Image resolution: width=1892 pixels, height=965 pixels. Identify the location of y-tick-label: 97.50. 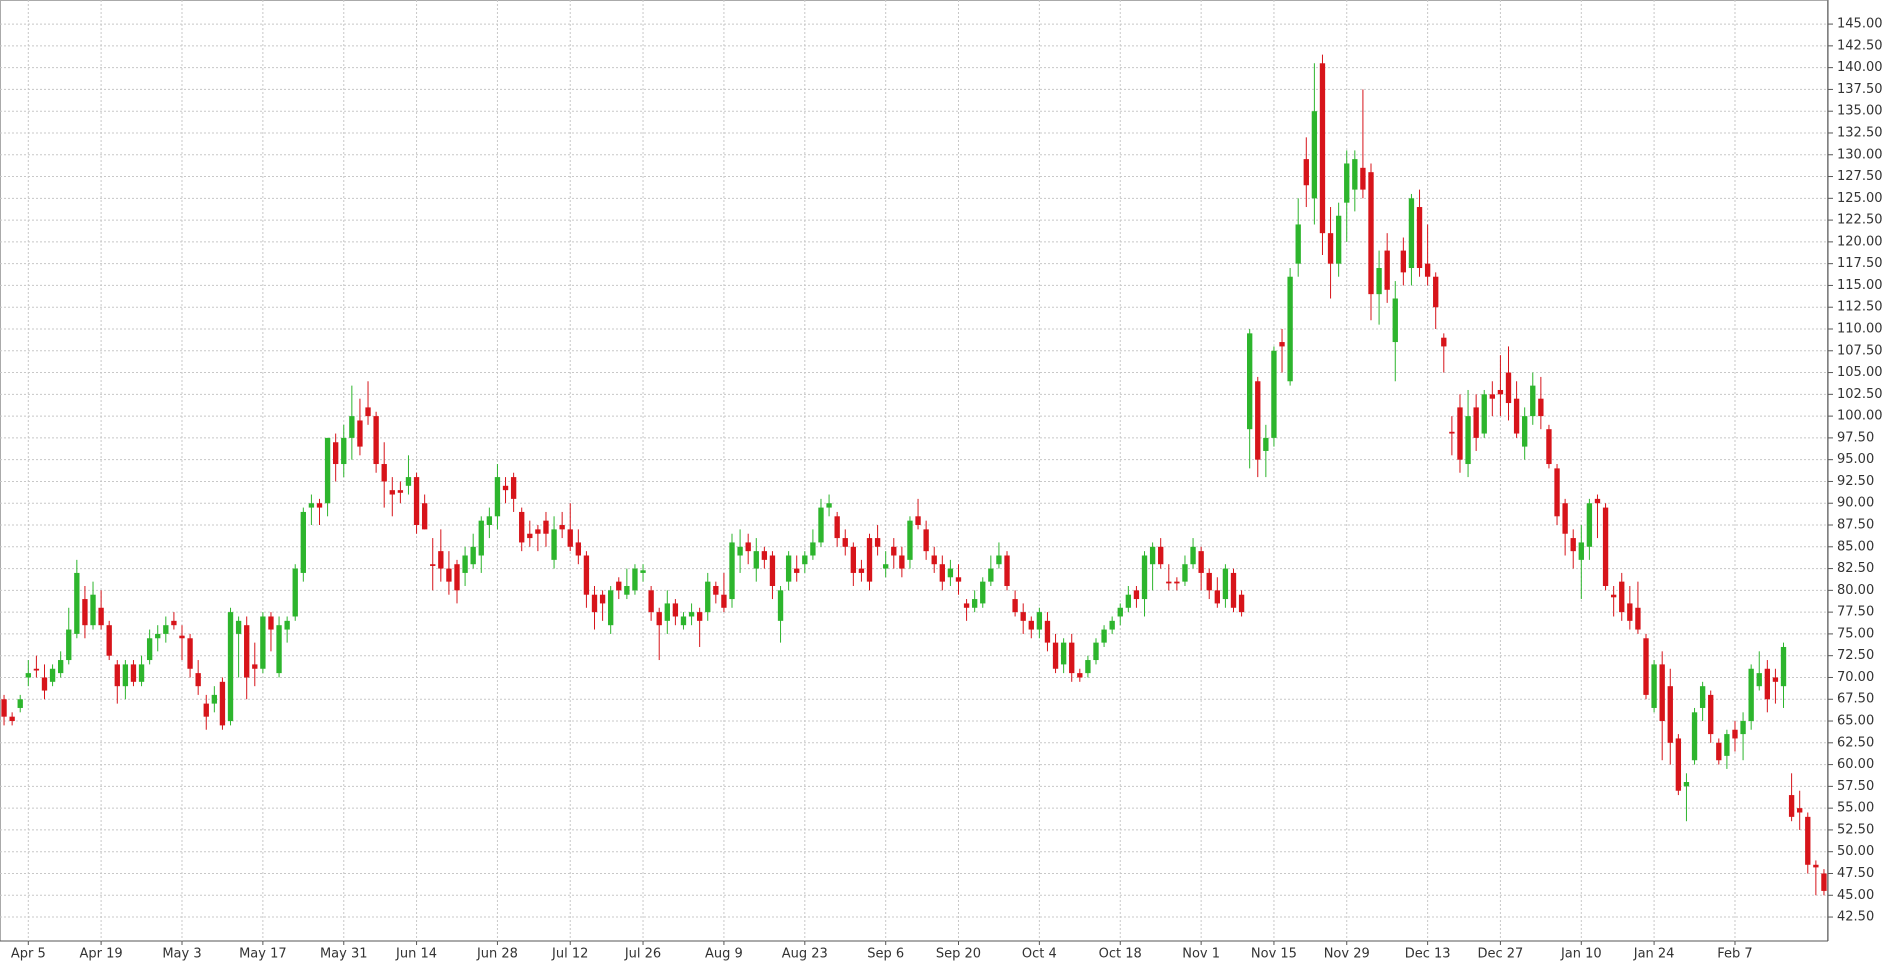
(1855, 437).